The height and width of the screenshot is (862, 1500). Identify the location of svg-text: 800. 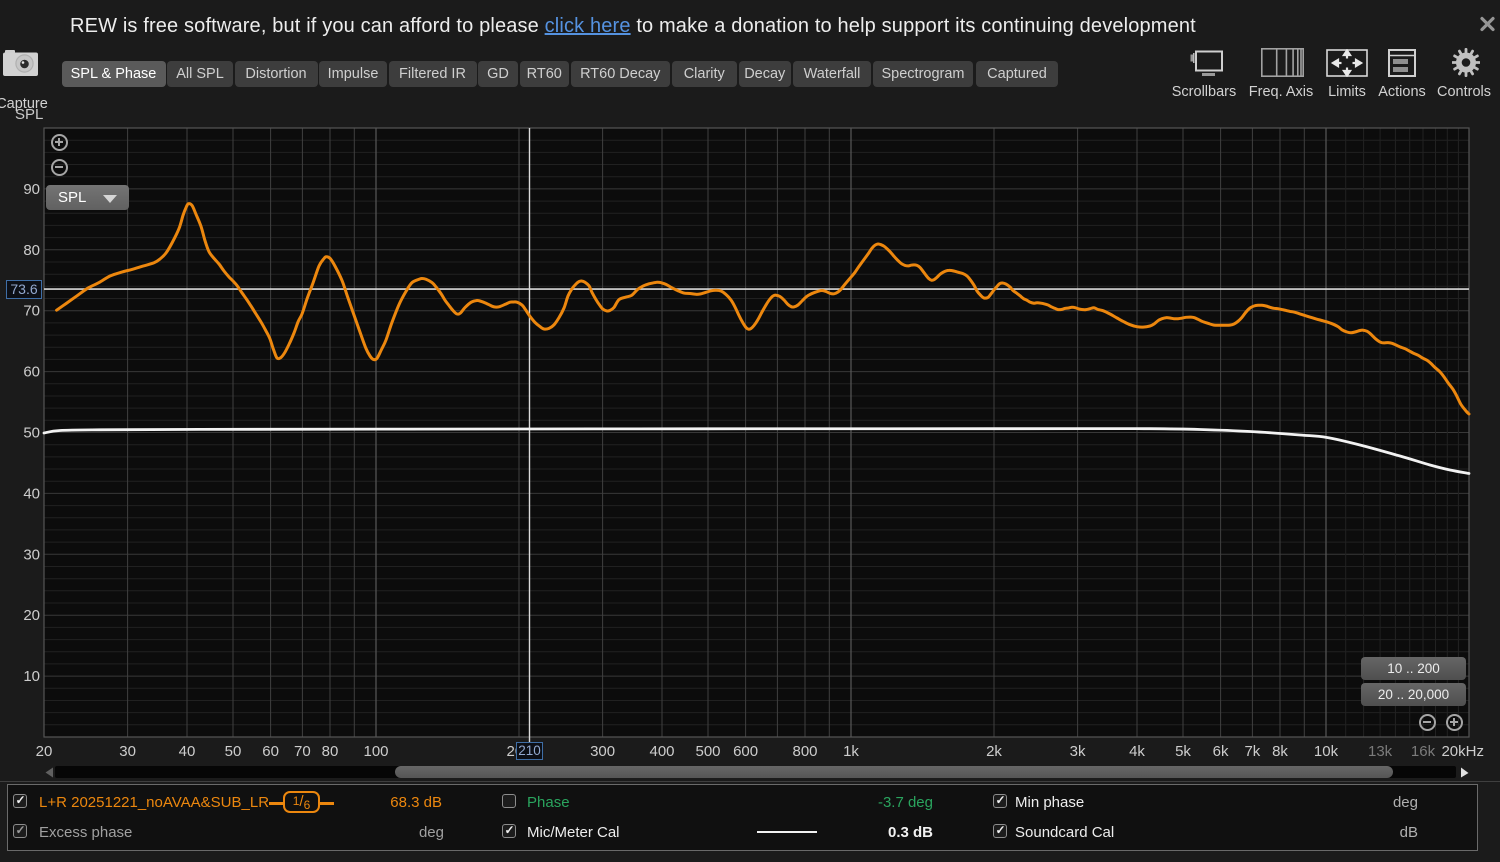
(804, 751).